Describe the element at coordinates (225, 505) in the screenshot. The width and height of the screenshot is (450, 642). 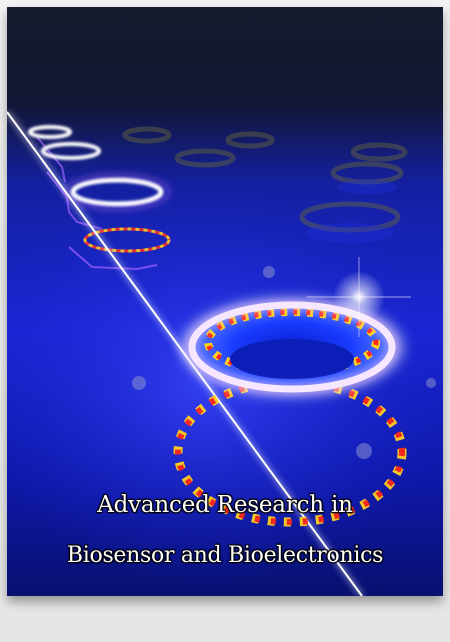
I see `journal-title-line-1: Advanced Research in` at that location.